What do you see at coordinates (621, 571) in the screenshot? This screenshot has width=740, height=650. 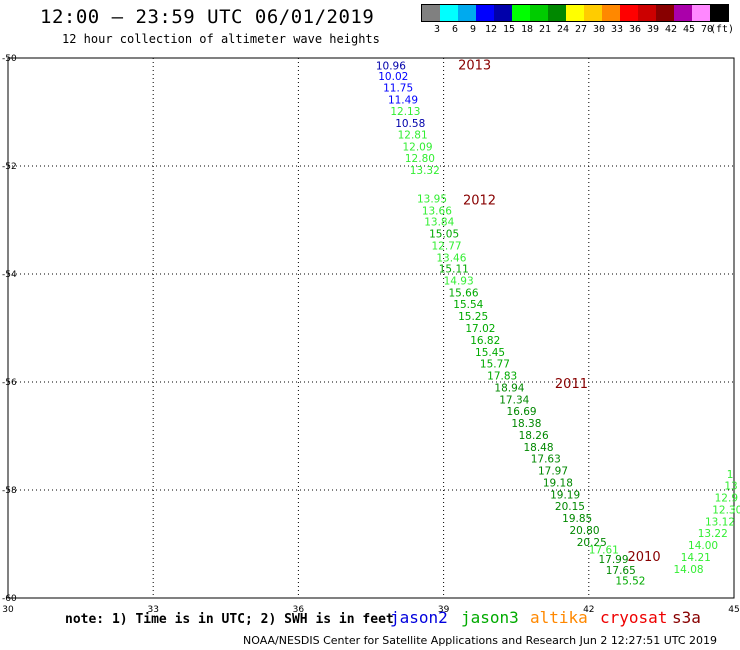 I see `wave-height-label: 17.65` at bounding box center [621, 571].